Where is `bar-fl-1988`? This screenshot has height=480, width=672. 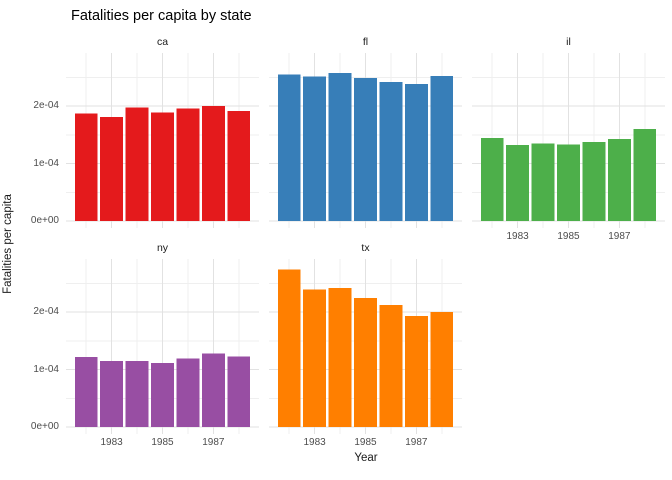
bar-fl-1988 is located at coordinates (442, 148).